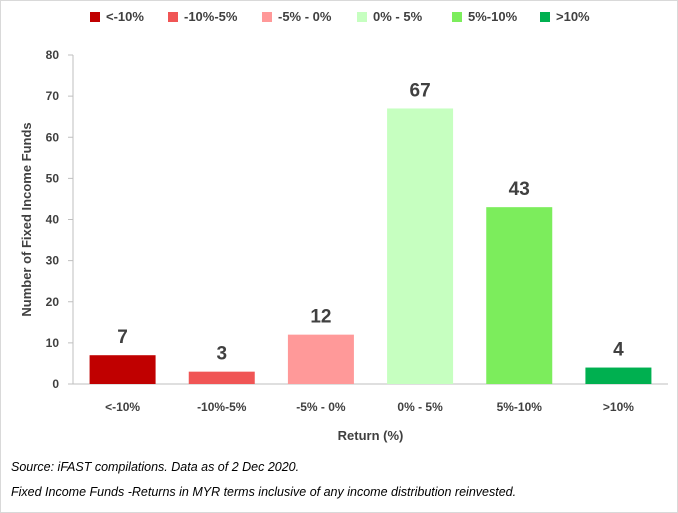 The width and height of the screenshot is (678, 513). Describe the element at coordinates (371, 435) in the screenshot. I see `x-axis-title: Return (%)` at that location.